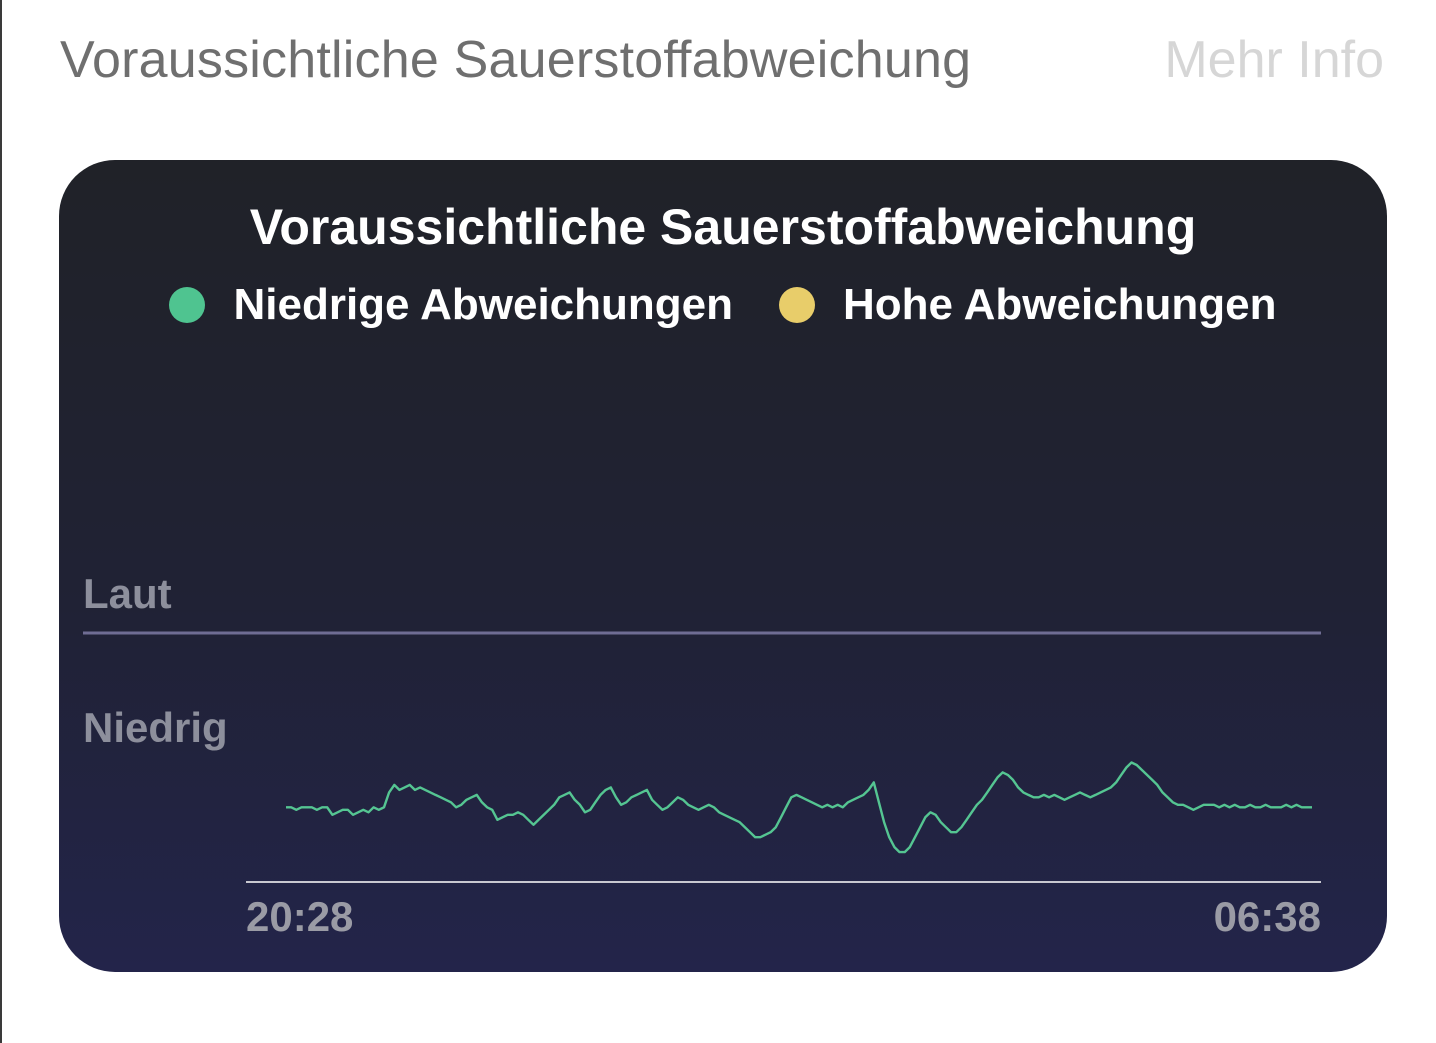  What do you see at coordinates (1267, 916) in the screenshot?
I see `x-tick-end: 06:38` at bounding box center [1267, 916].